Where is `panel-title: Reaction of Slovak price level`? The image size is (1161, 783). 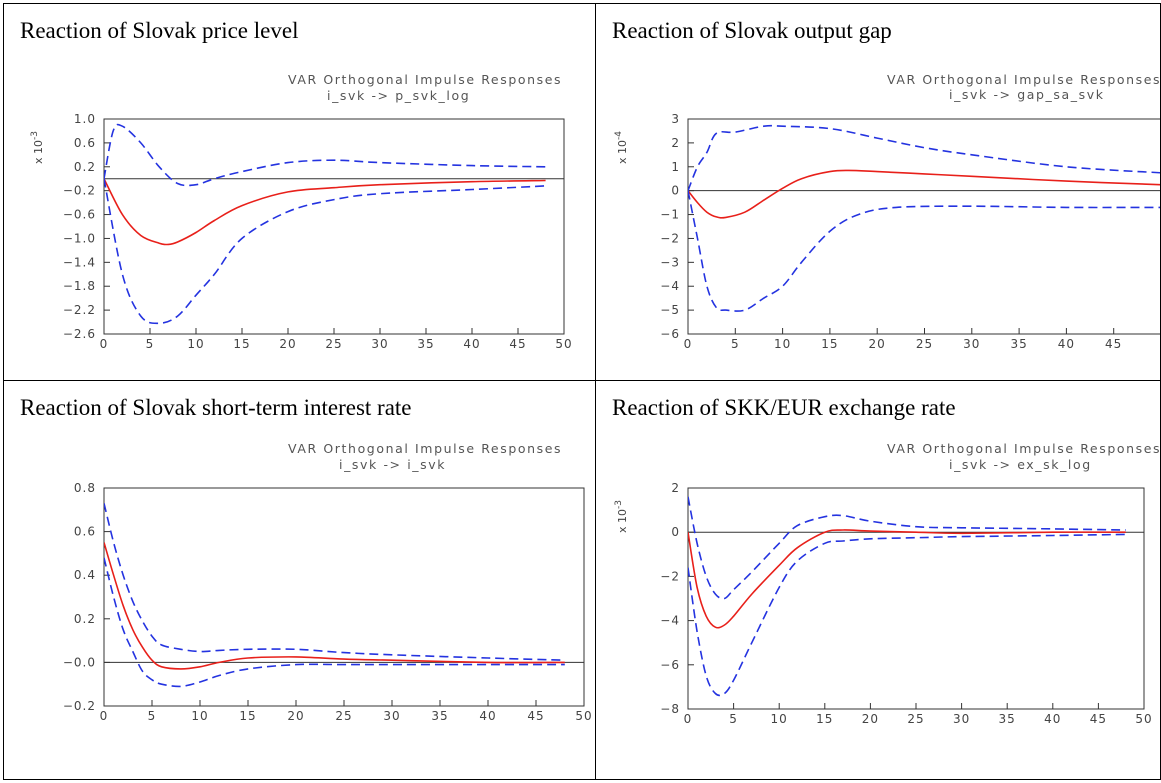
panel-title: Reaction of Slovak price level is located at coordinates (159, 30).